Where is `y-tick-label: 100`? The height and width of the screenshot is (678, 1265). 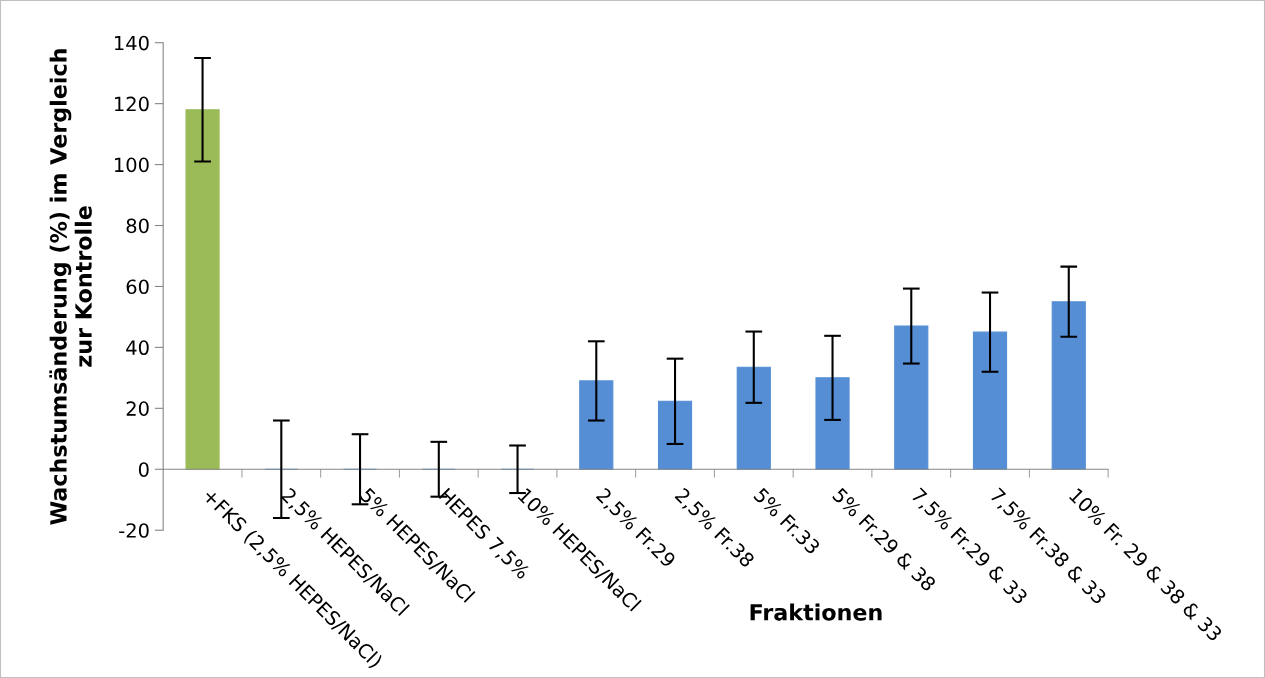
y-tick-label: 100 is located at coordinates (132, 165).